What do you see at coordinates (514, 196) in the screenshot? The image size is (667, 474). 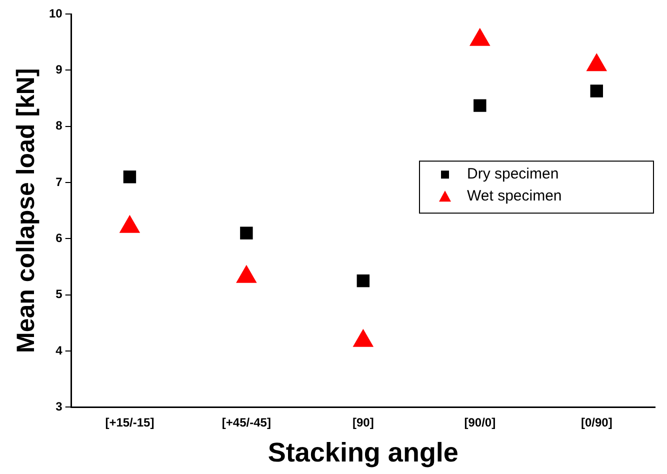 I see `legend-label: Wet specimen` at bounding box center [514, 196].